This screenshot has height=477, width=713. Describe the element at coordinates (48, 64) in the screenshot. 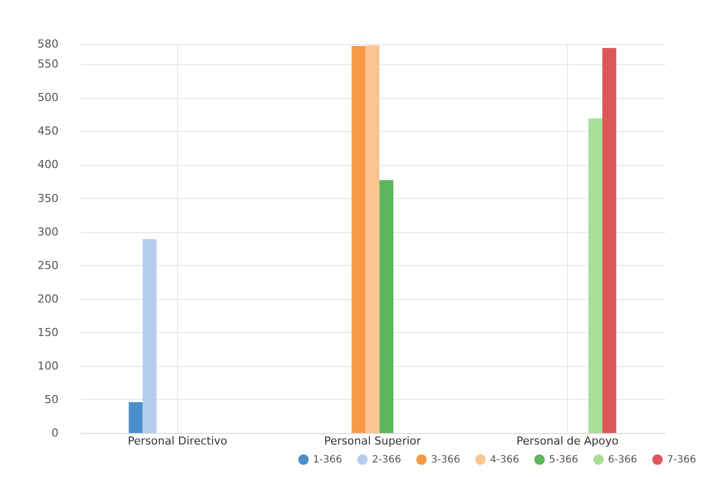

I see `y-tick-label: 550` at that location.